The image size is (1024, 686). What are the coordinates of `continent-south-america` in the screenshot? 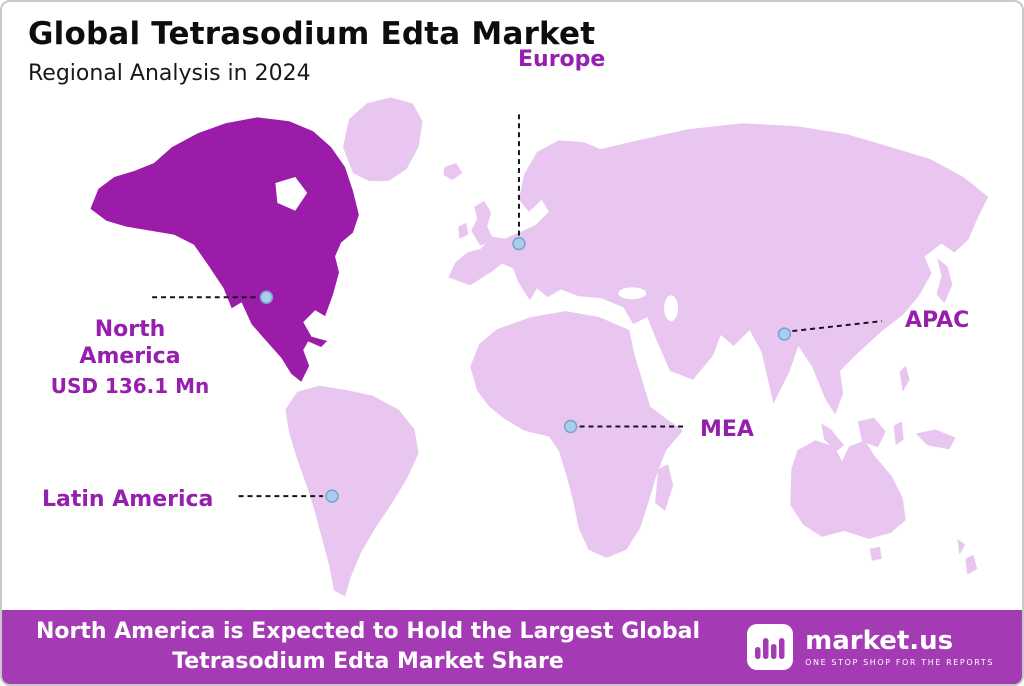 It's located at (352, 491).